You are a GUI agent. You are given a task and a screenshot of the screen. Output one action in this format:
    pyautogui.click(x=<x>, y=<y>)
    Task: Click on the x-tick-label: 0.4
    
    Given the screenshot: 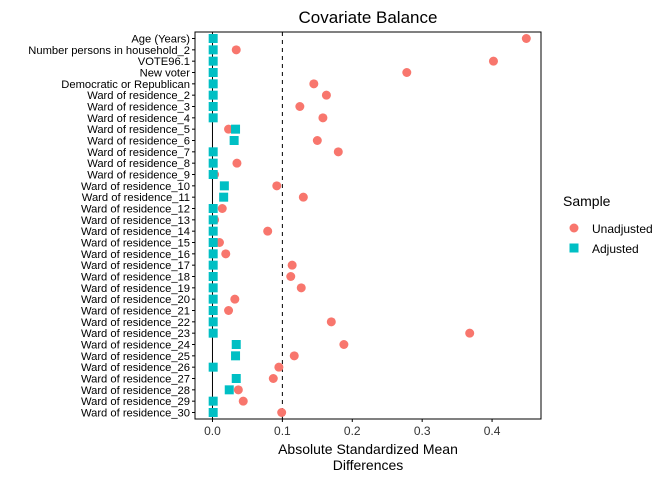 What is the action you would take?
    pyautogui.click(x=492, y=431)
    